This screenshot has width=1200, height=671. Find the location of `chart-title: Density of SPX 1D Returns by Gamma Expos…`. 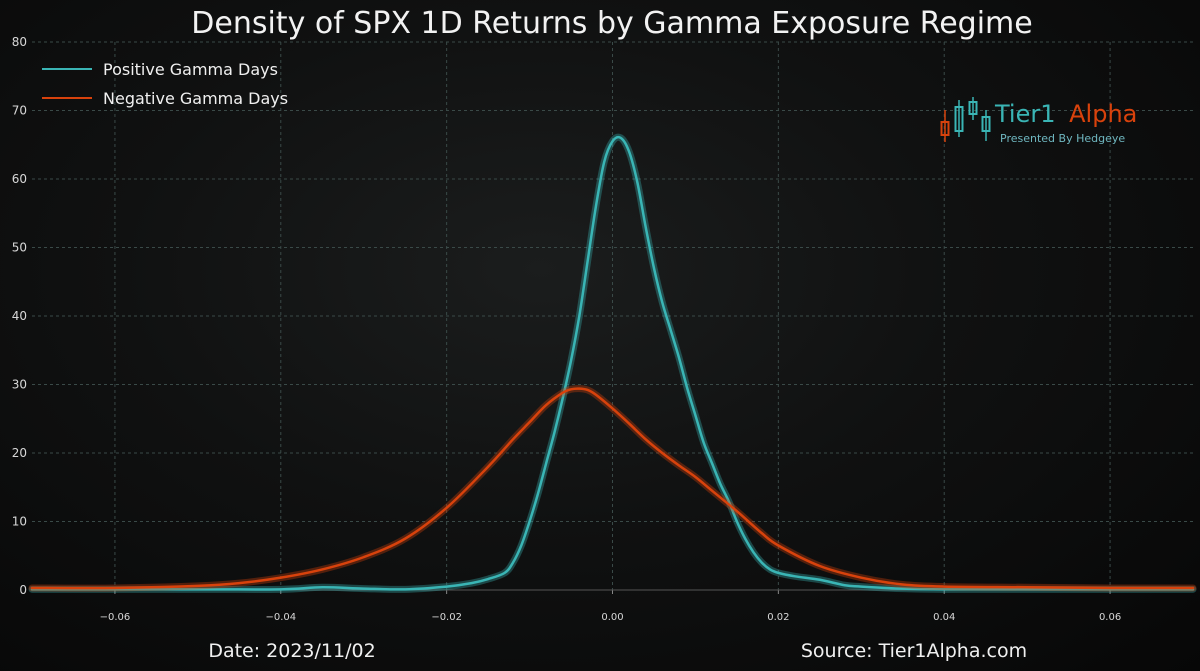

chart-title: Density of SPX 1D Returns by Gamma Expos… is located at coordinates (611, 23).